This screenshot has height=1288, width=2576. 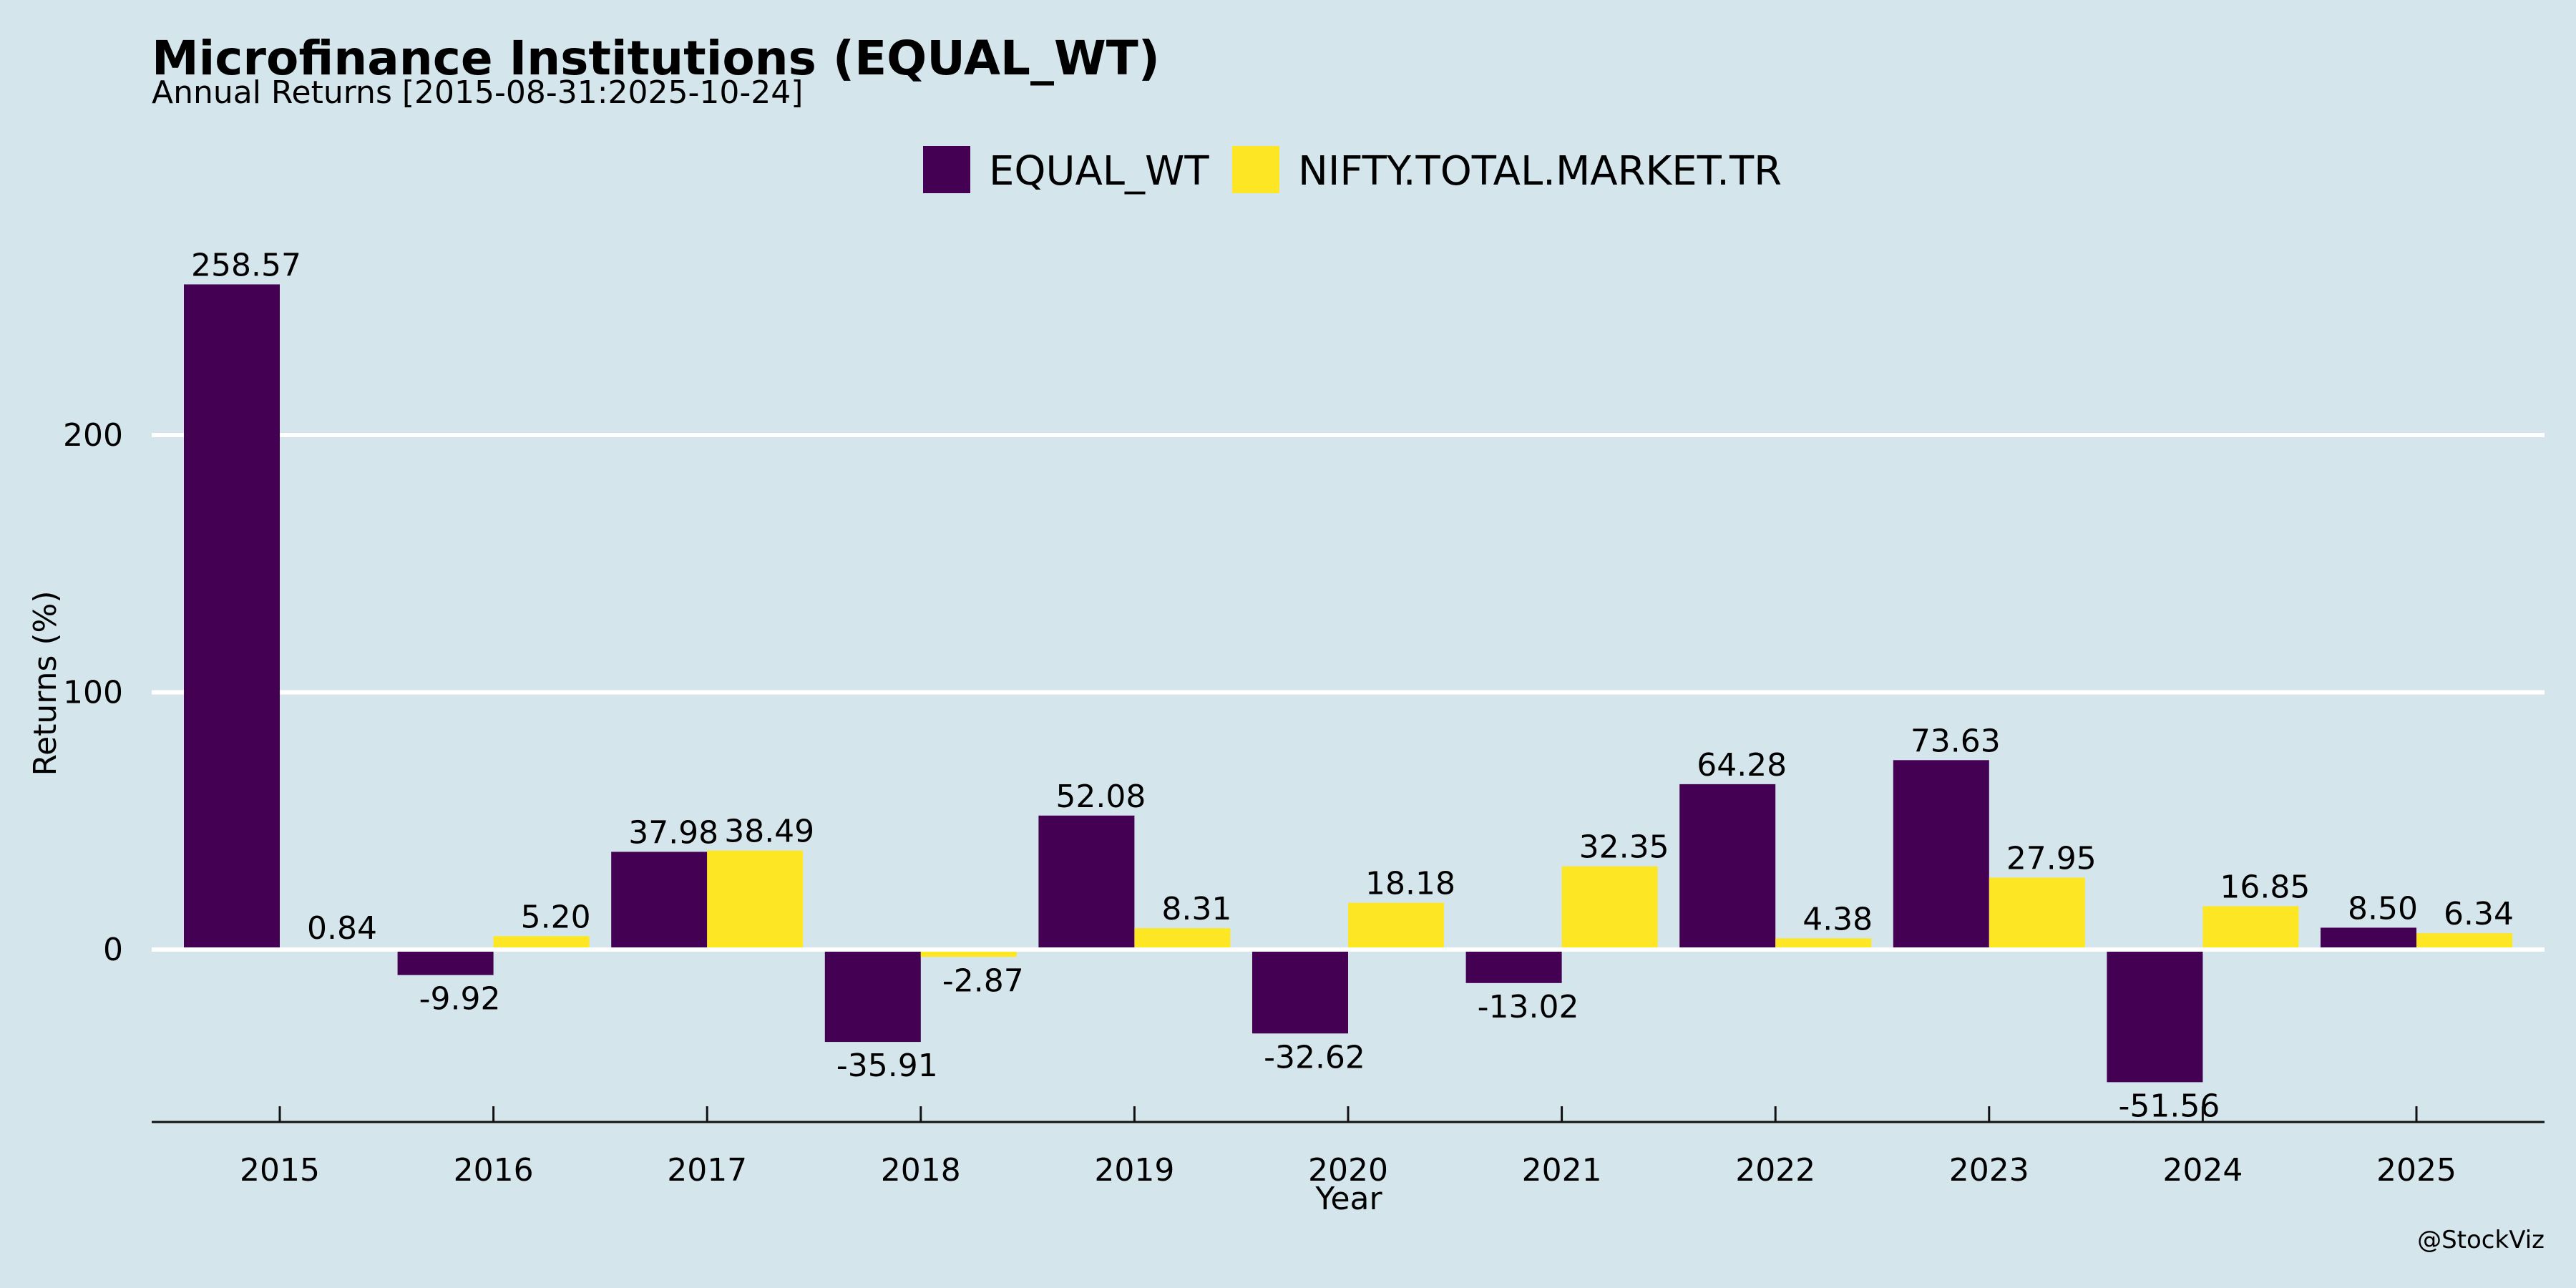 I want to click on legend-label-equal-wt: EQUAL_WT, so click(x=1099, y=171).